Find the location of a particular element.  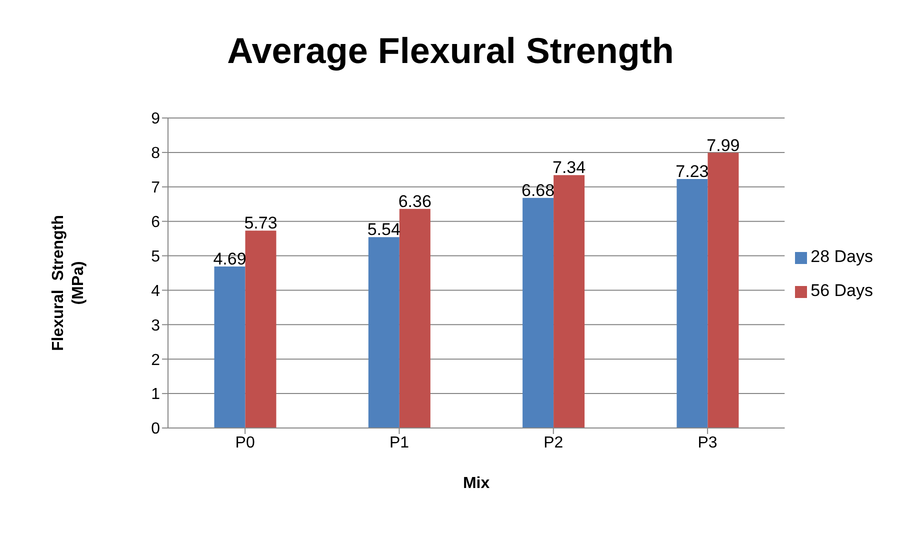

x-tick-label: P0 is located at coordinates (245, 443).